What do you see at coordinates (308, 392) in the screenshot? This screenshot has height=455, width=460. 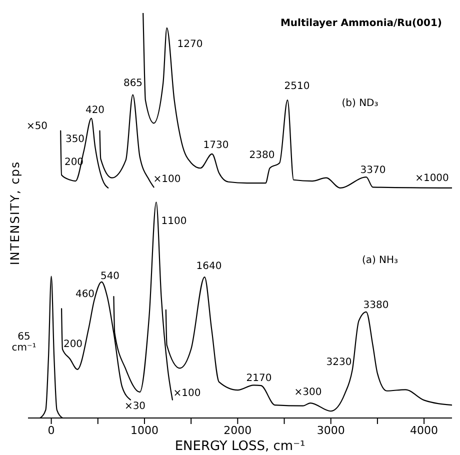 I see `annotation: ×300` at bounding box center [308, 392].